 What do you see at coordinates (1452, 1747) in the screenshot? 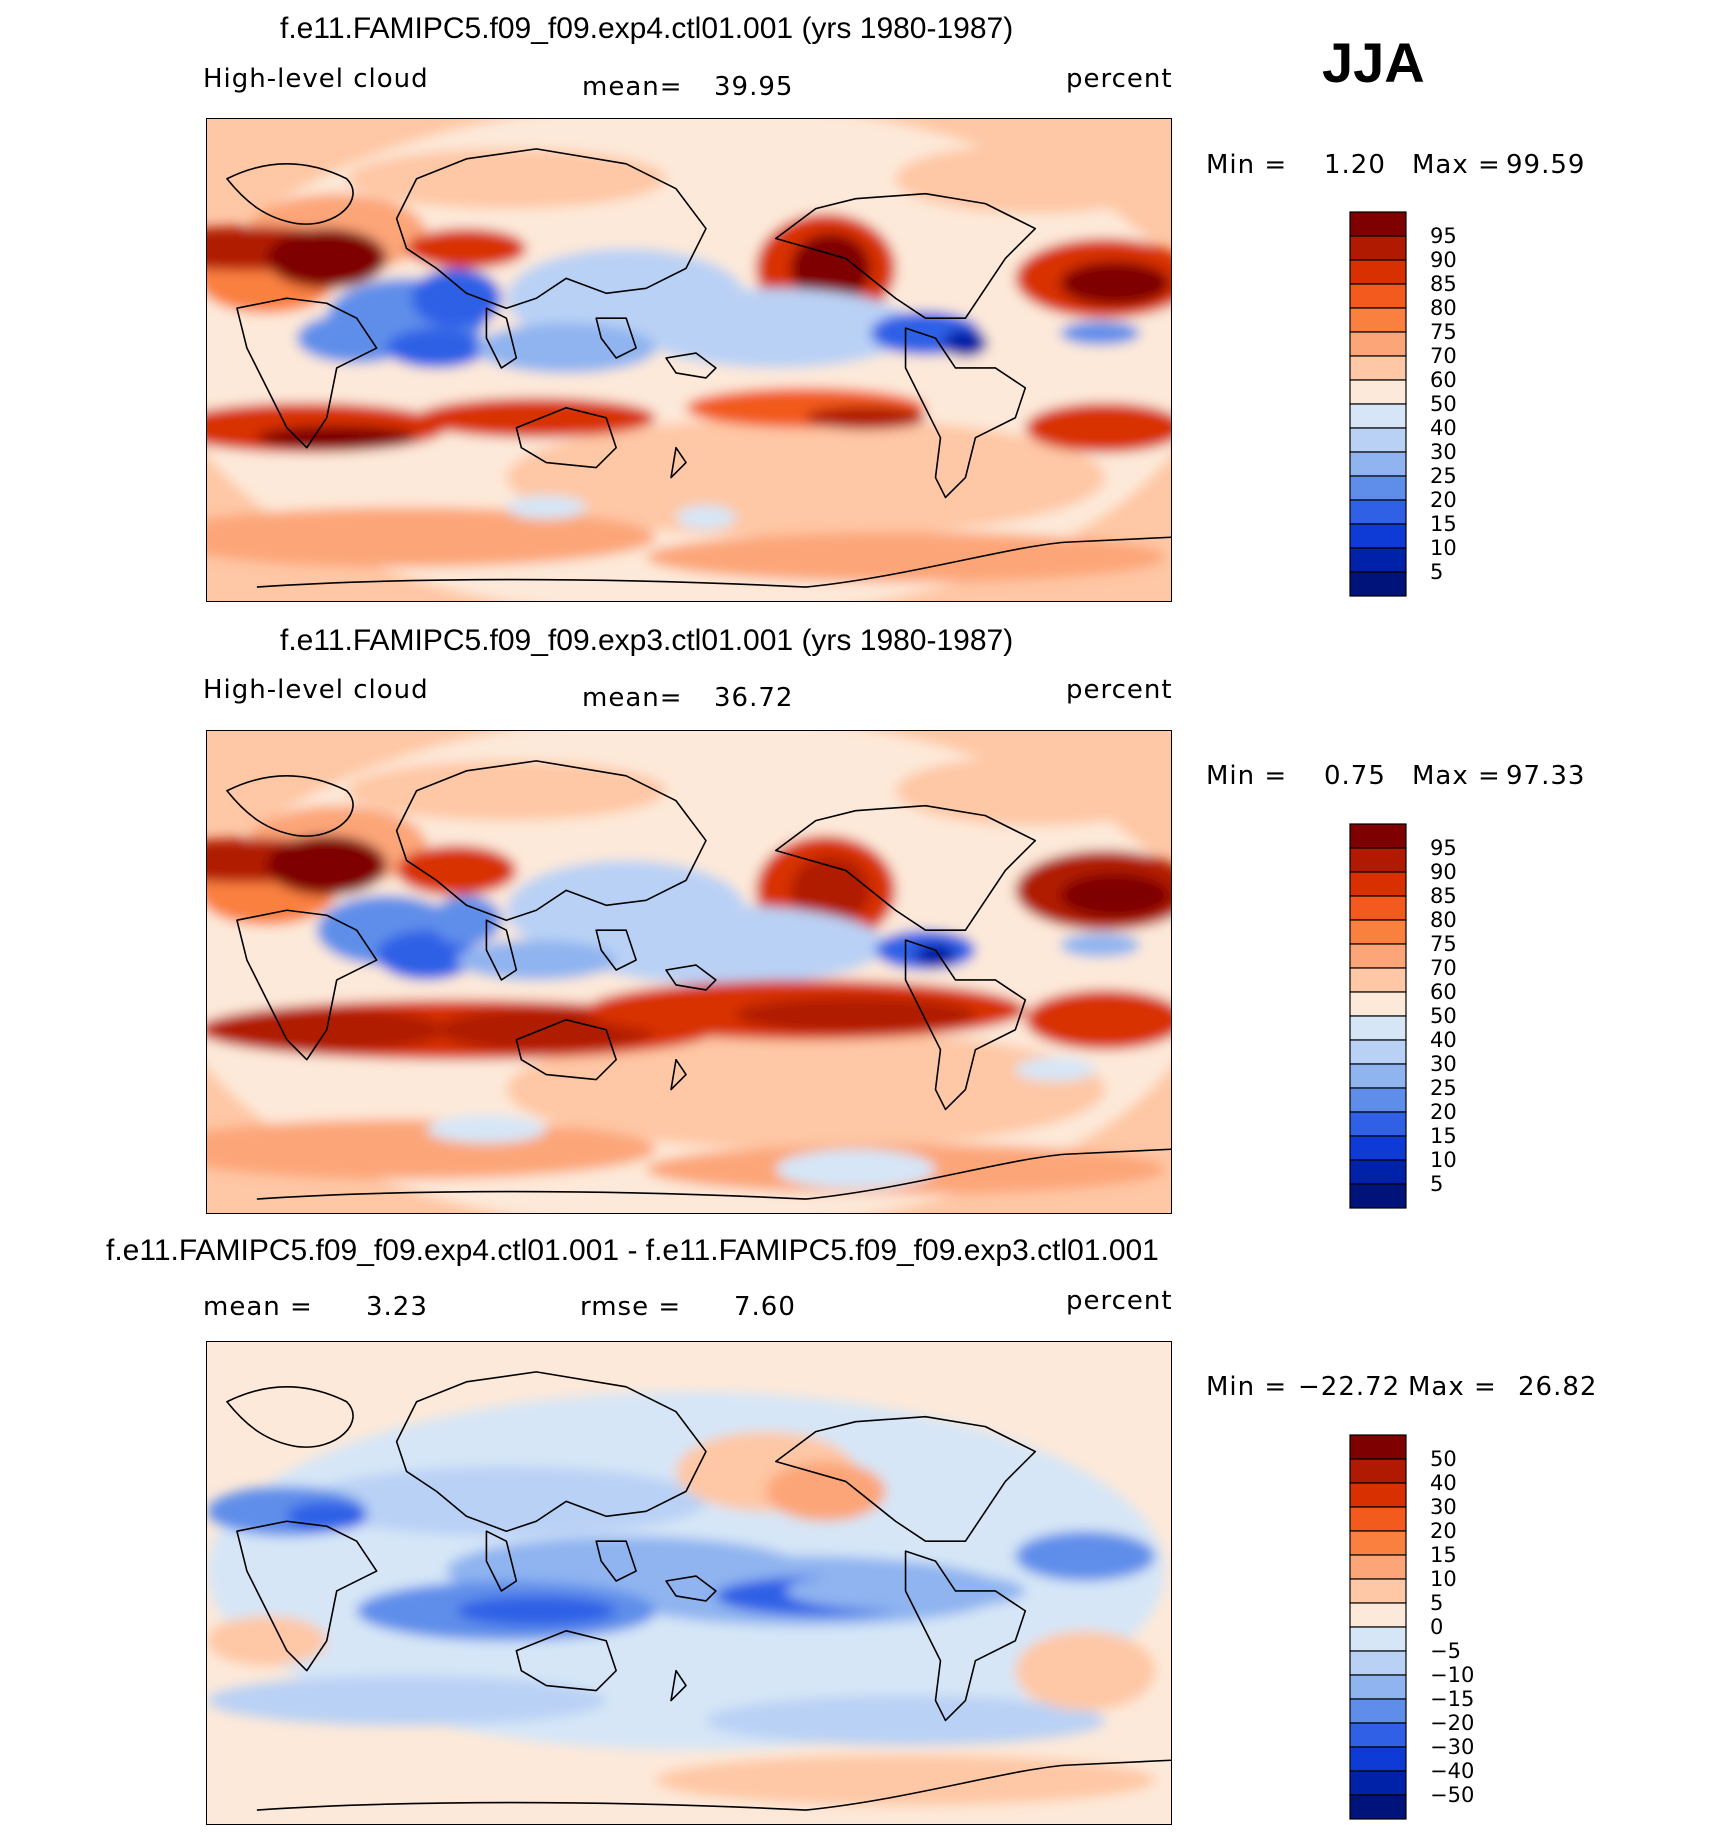
I see `colorbar-tick-label: −30` at bounding box center [1452, 1747].